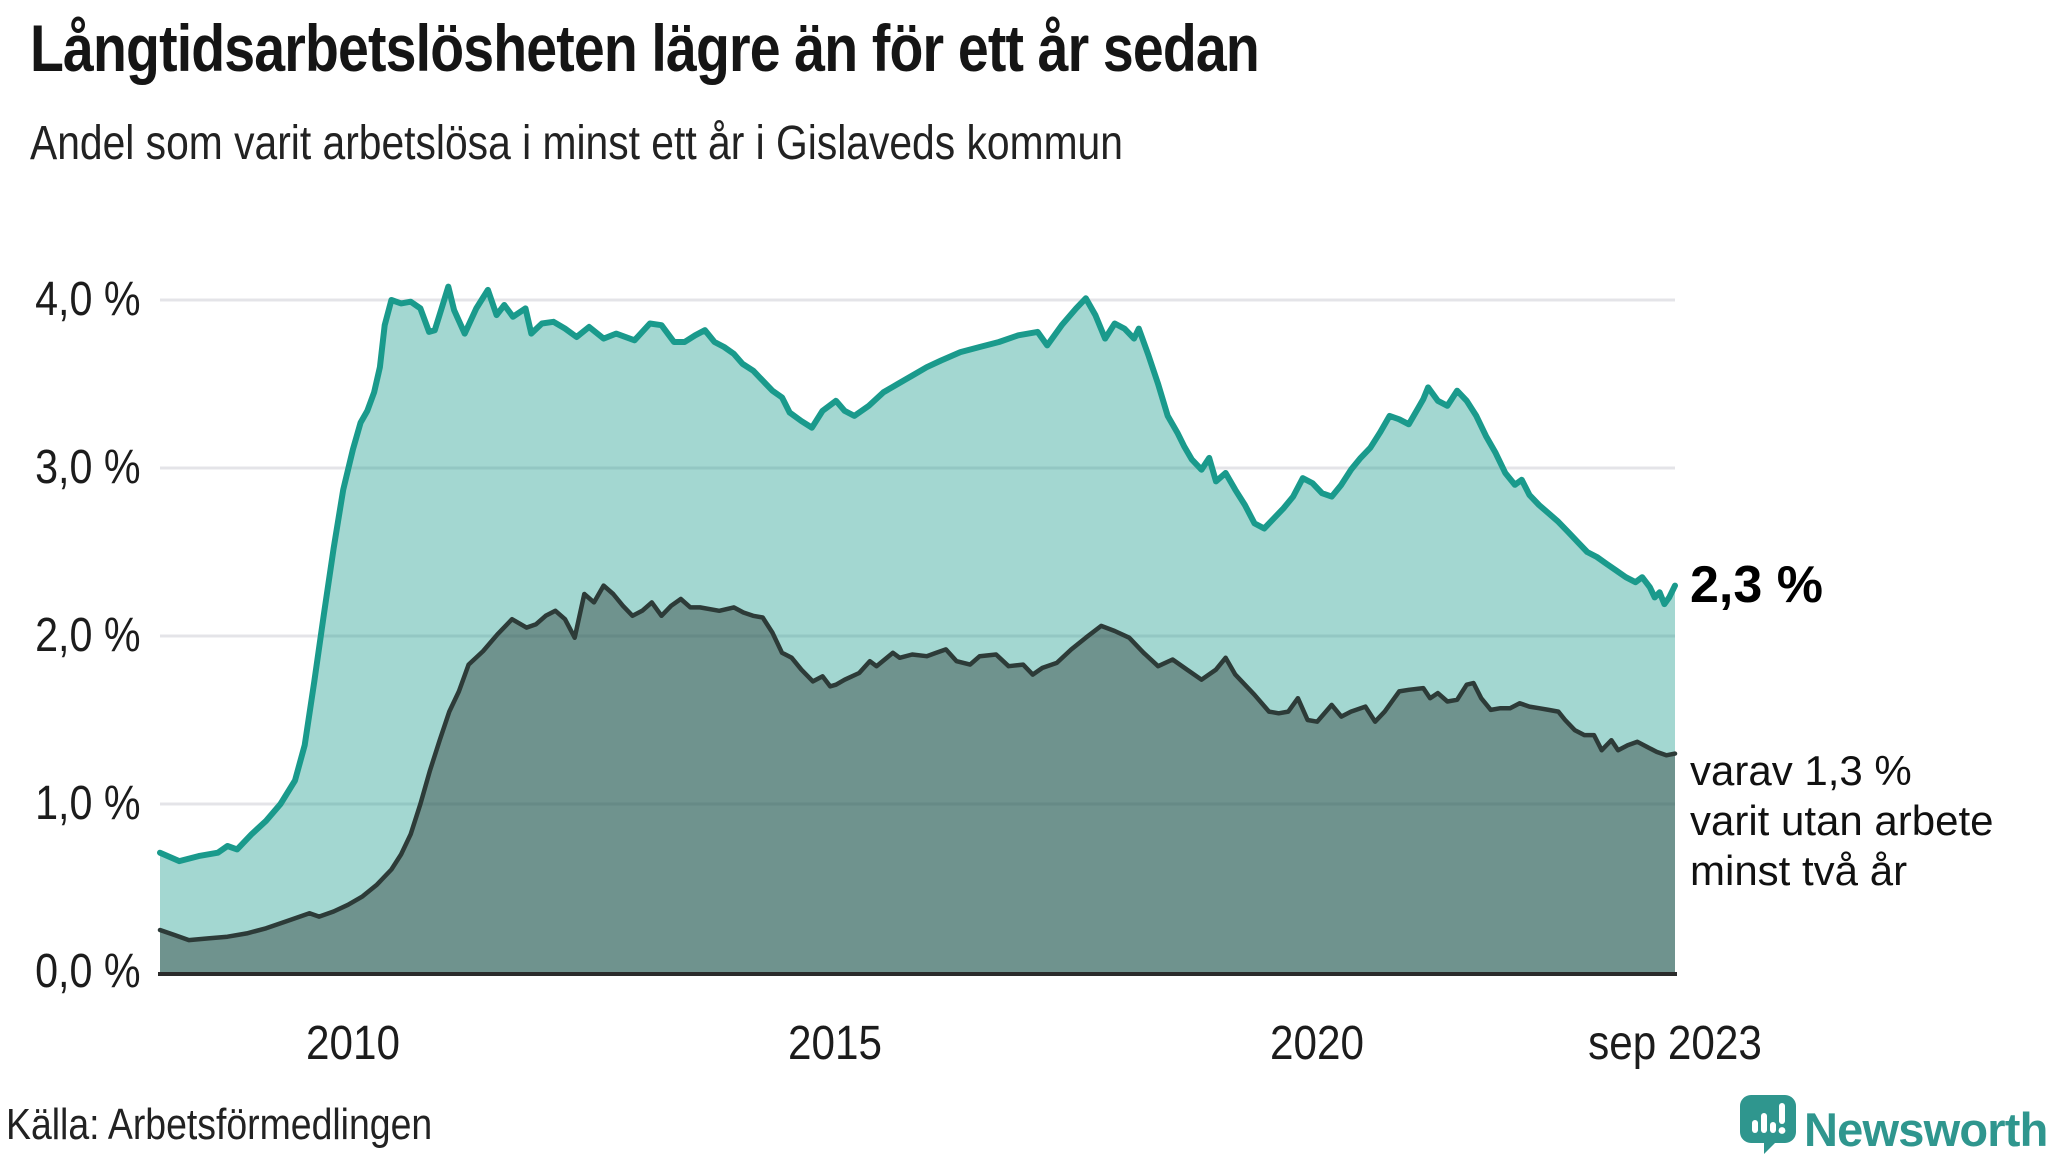 This screenshot has height=1157, width=2048. I want to click on y-axis-tick-label: 0,0 %, so click(88, 971).